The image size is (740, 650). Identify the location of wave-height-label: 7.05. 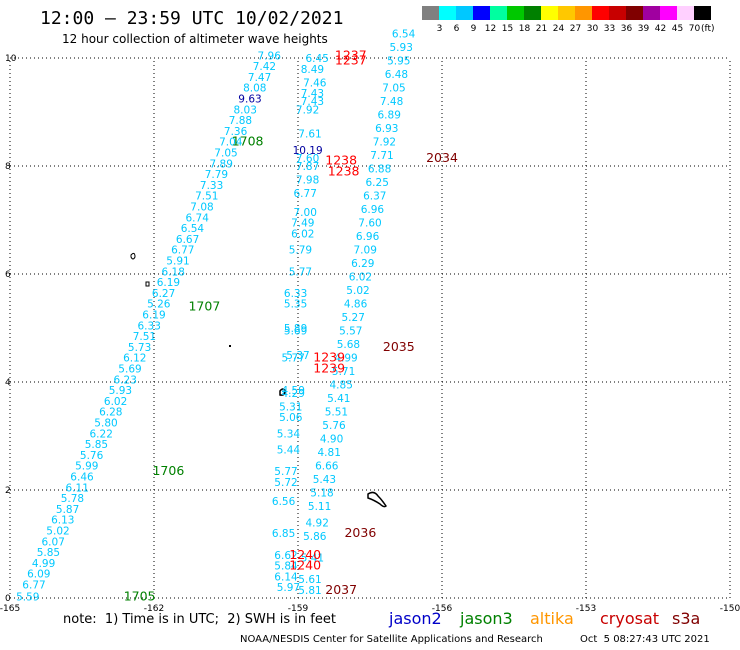
(225, 154).